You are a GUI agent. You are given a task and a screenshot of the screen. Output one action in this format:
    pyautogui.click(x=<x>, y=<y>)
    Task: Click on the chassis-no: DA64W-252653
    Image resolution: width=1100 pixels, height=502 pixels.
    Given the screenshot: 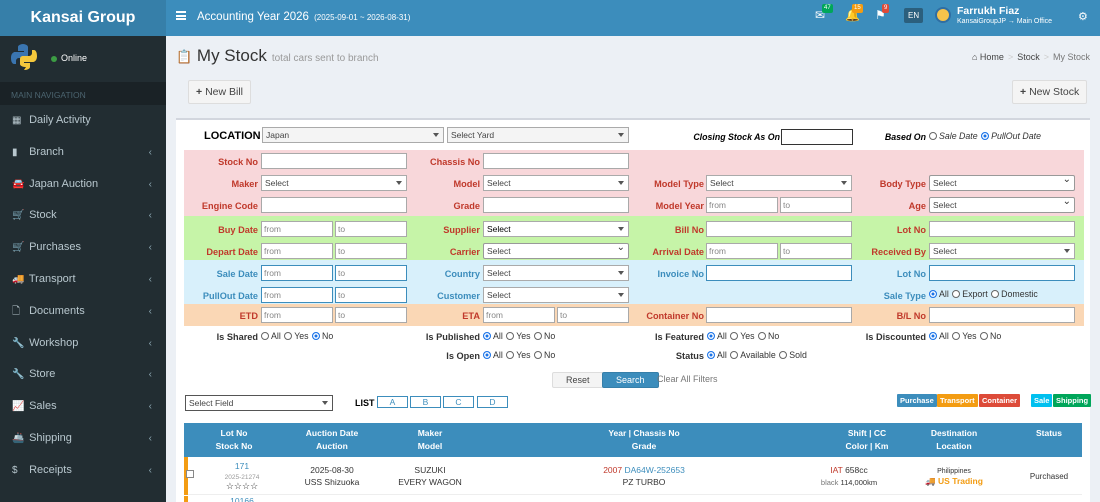 What is the action you would take?
    pyautogui.click(x=654, y=470)
    